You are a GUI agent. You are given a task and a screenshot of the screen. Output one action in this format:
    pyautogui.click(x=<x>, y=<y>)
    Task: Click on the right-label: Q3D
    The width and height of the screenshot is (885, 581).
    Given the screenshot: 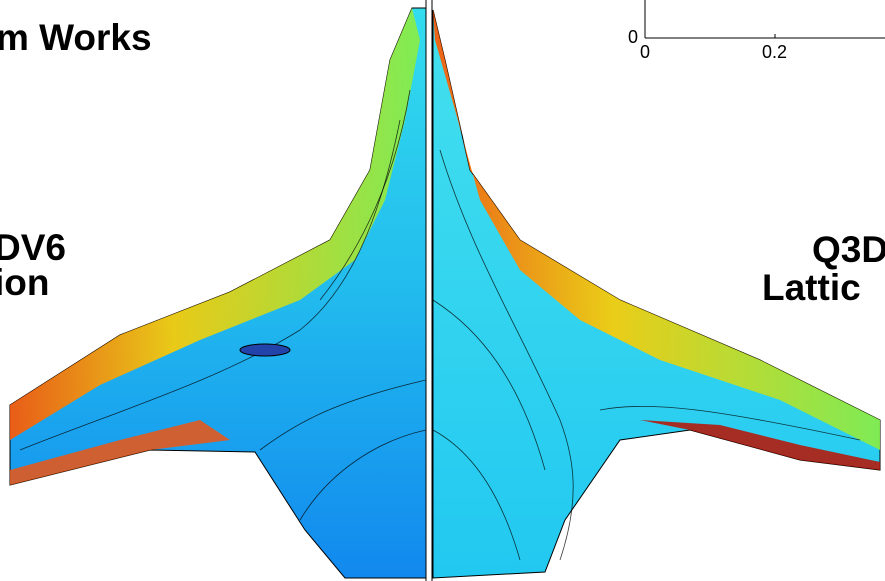 What is the action you would take?
    pyautogui.click(x=848, y=249)
    